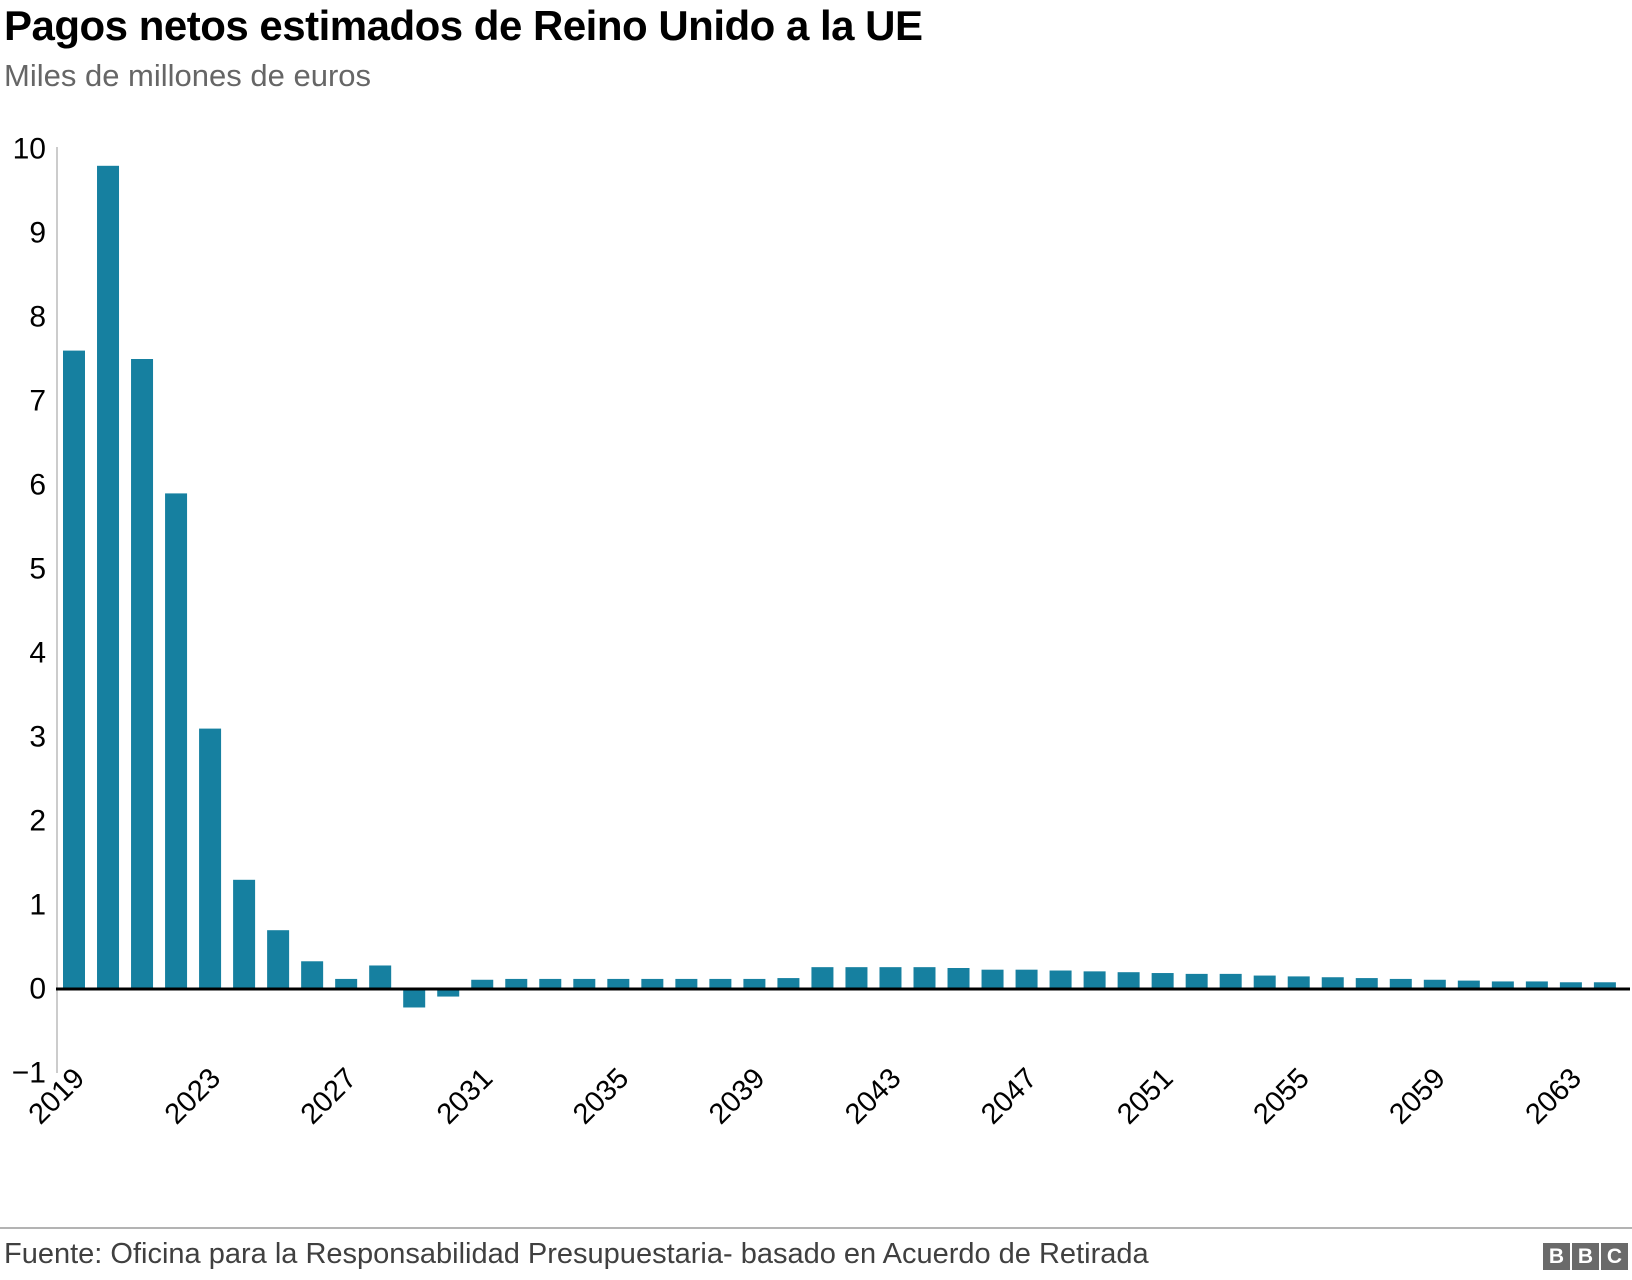 This screenshot has width=1632, height=1280. What do you see at coordinates (142, 674) in the screenshot?
I see `bar-2021` at bounding box center [142, 674].